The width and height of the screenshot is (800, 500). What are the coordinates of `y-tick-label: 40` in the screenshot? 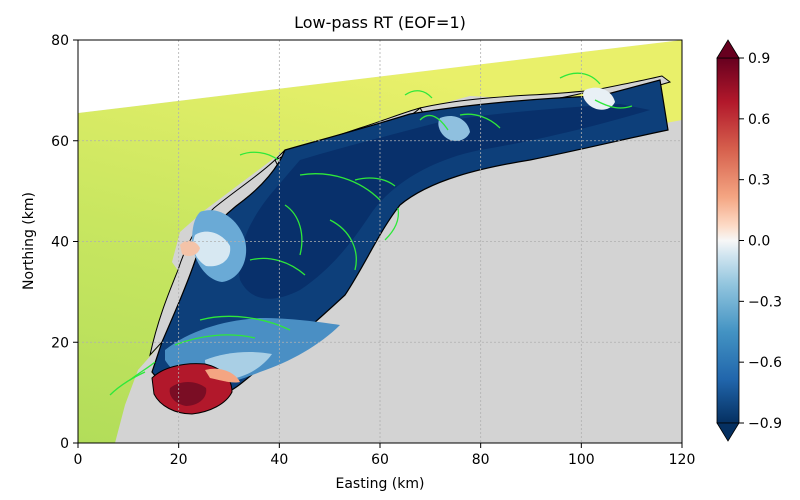 It's located at (60, 243).